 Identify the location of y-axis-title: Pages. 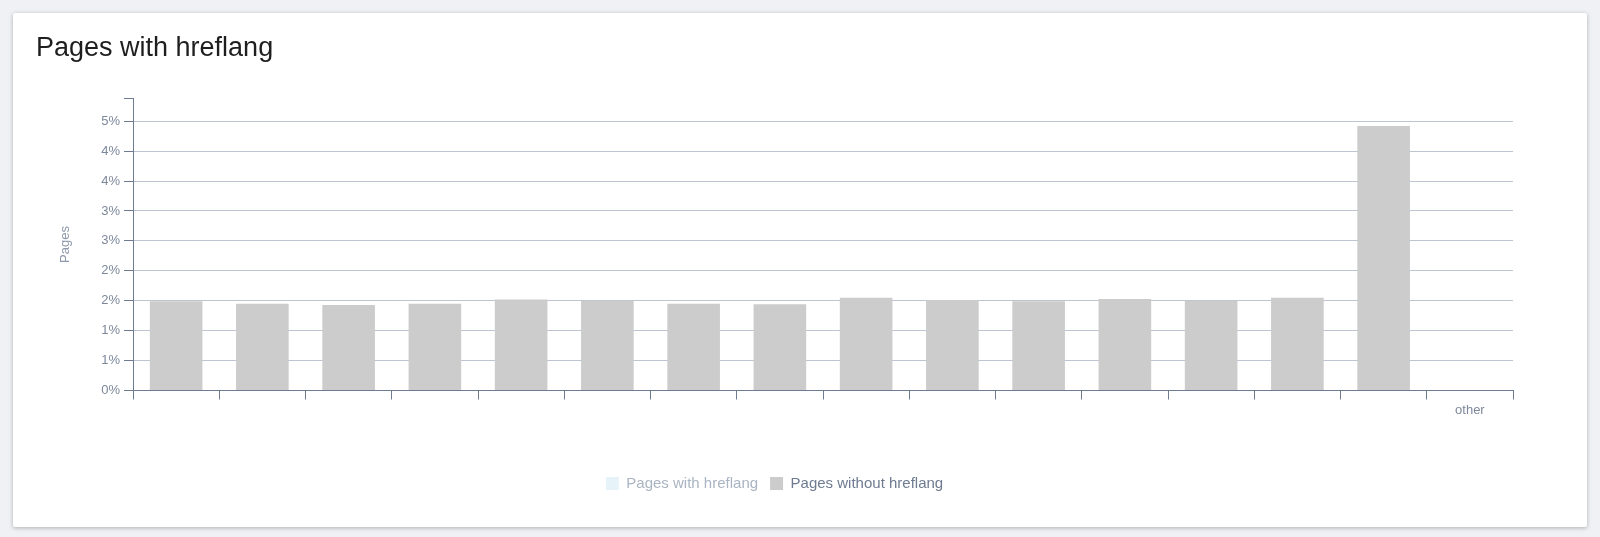
(65, 244).